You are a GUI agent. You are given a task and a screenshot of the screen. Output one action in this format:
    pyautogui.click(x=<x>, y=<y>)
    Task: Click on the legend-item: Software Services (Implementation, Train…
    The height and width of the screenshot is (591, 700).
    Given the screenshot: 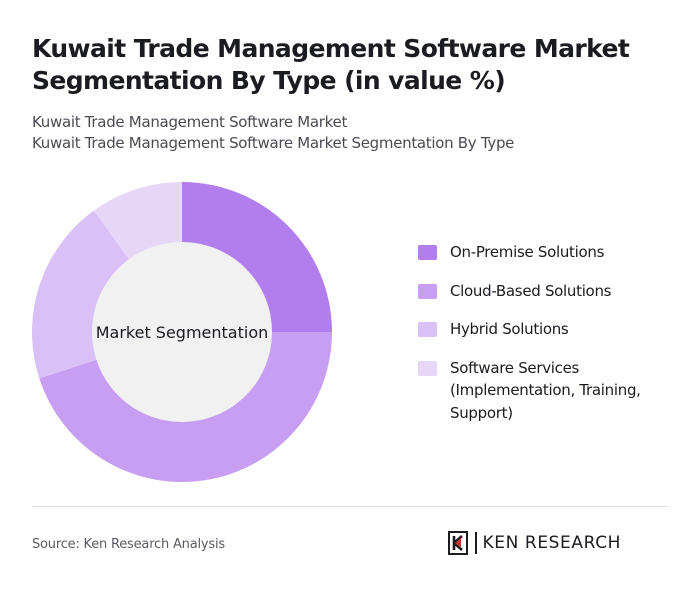 What is the action you would take?
    pyautogui.click(x=543, y=391)
    